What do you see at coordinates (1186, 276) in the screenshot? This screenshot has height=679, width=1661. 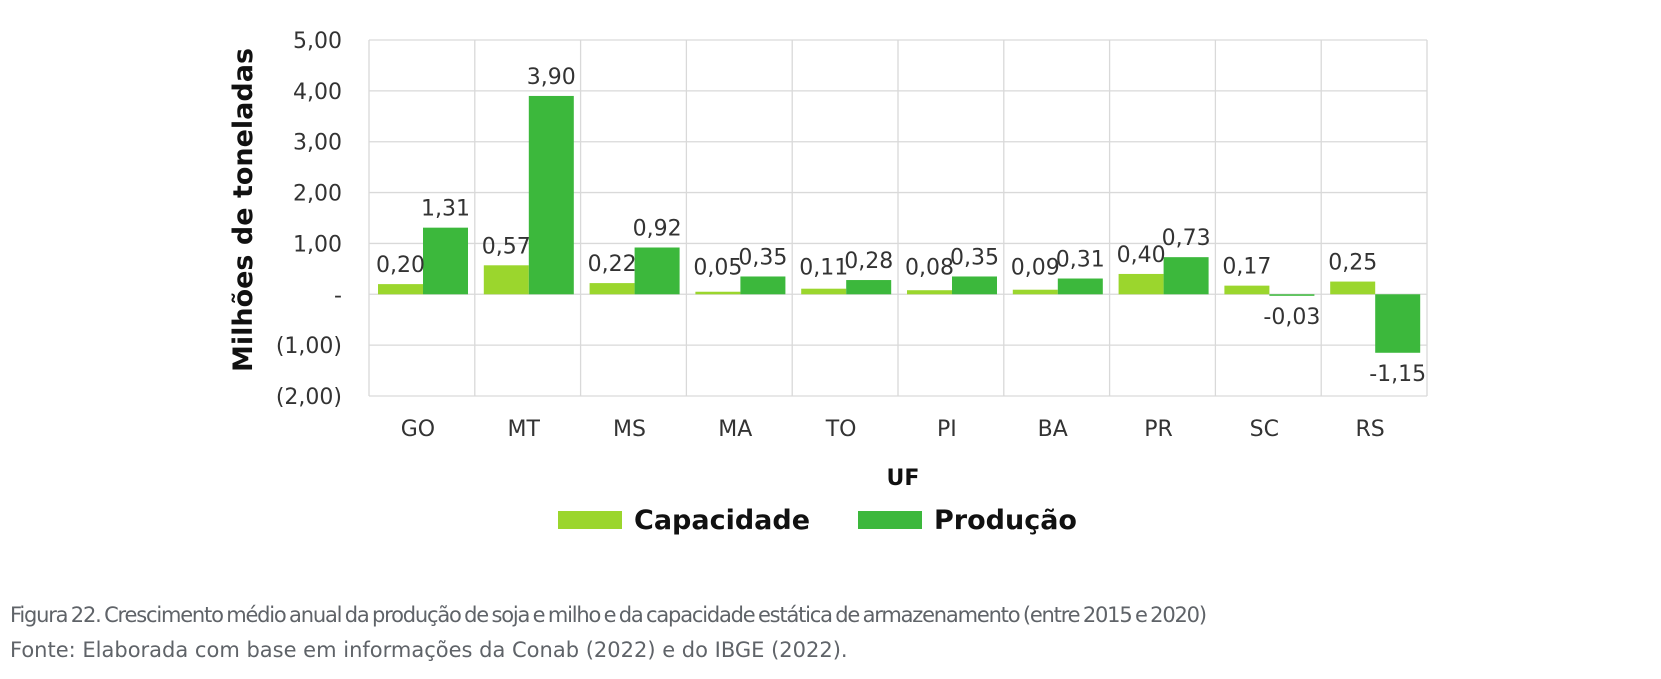 I see `bar-produo-pr` at bounding box center [1186, 276].